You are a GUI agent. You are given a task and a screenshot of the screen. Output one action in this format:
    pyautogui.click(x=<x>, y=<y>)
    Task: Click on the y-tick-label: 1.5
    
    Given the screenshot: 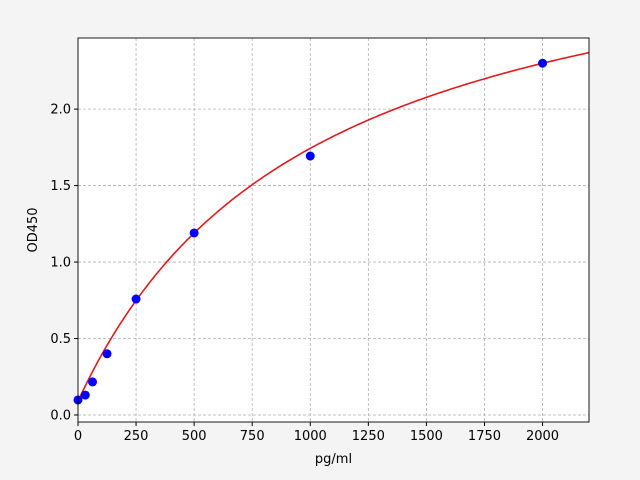 What is the action you would take?
    pyautogui.click(x=60, y=186)
    